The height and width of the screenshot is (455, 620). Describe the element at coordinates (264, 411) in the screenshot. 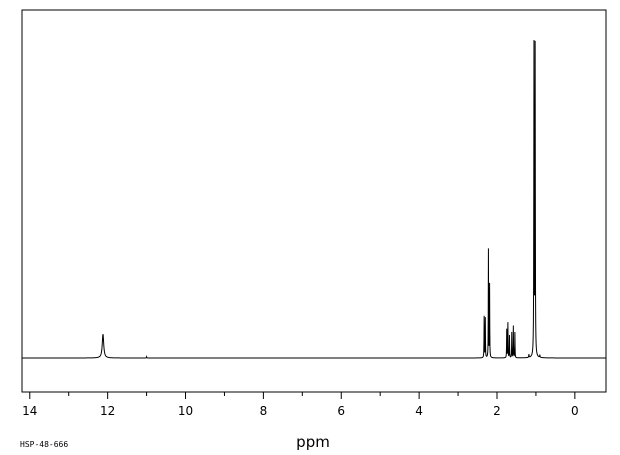

I see `x-tick-label: 8` at that location.